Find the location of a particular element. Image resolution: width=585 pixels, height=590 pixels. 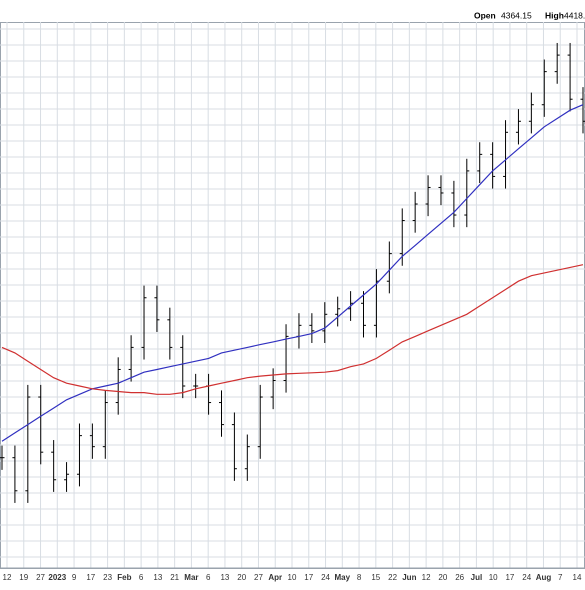

x-tick-label: 15 is located at coordinates (375, 577).